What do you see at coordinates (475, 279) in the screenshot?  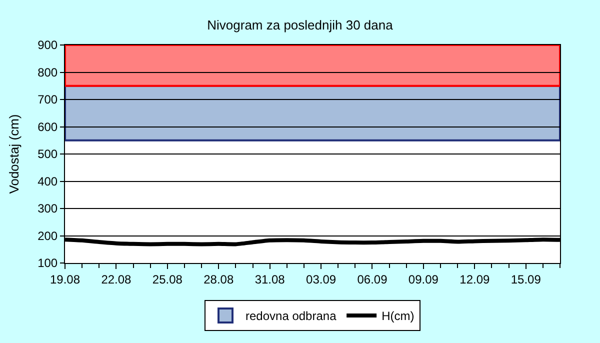 I see `x-tick-label: 12.09` at bounding box center [475, 279].